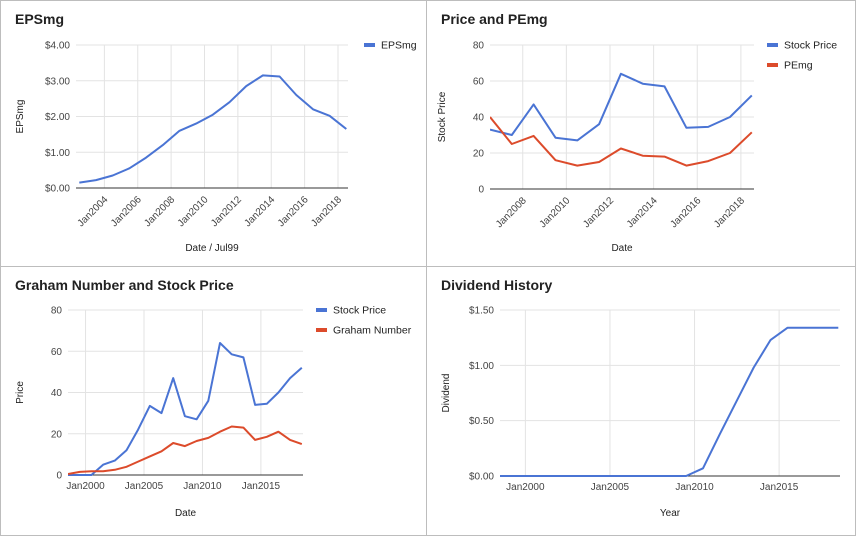 The image size is (856, 536). I want to click on y-tick-label: $3.00, so click(57, 81).